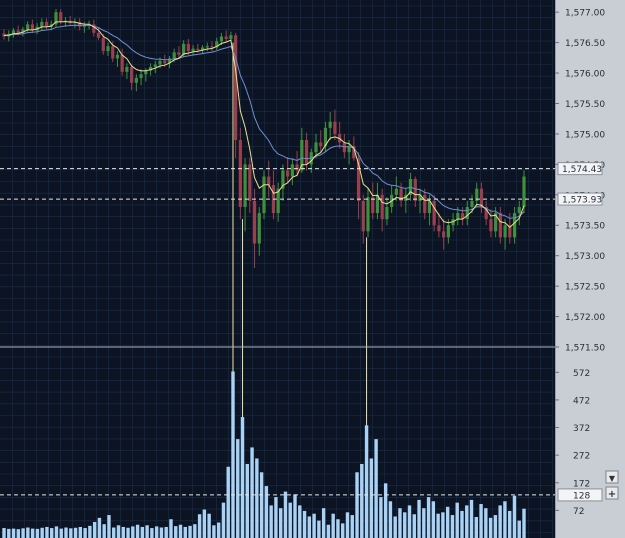  I want to click on price-tick-label: 1,572.00, so click(585, 318).